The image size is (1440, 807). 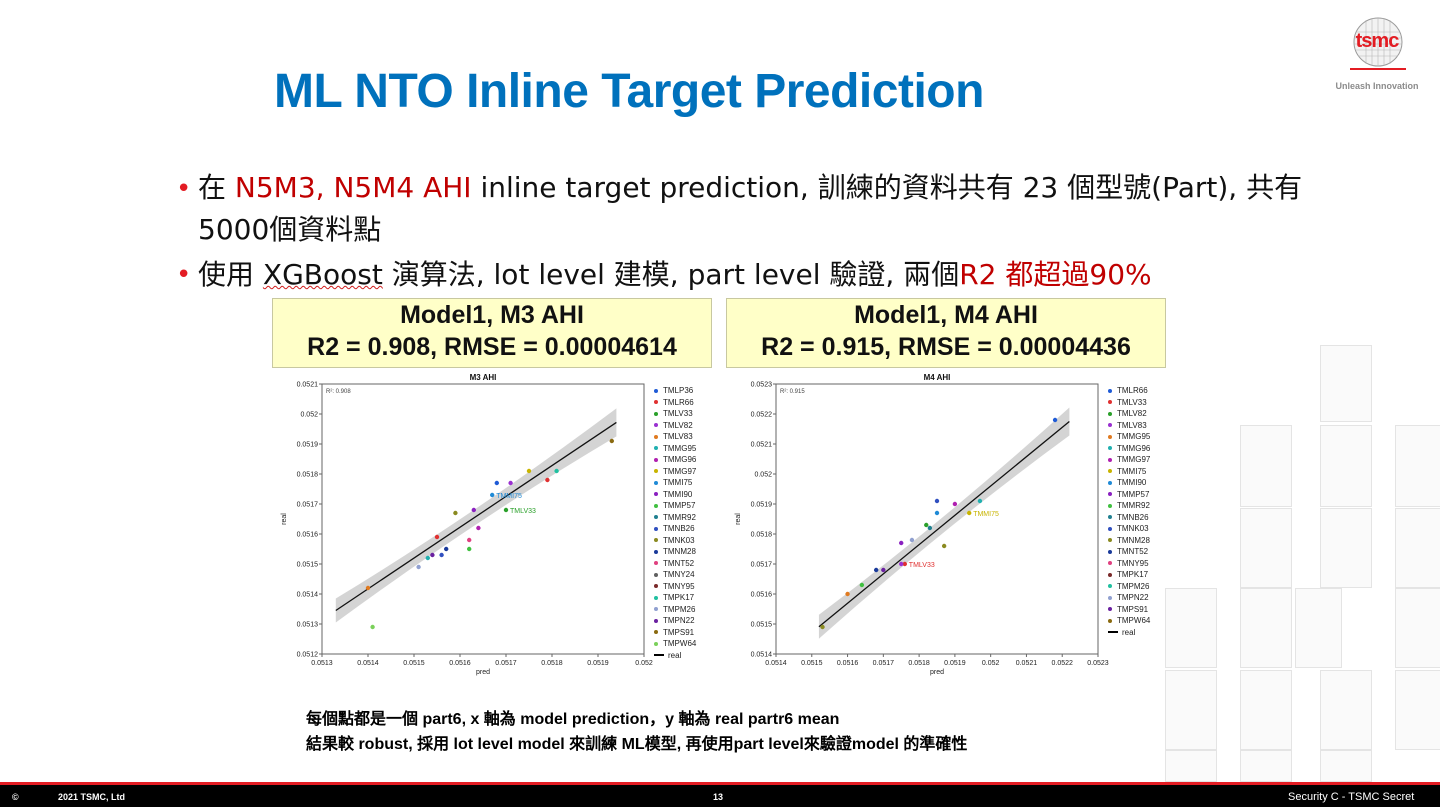 I want to click on x-tick-label: 0.0518, so click(x=552, y=663).